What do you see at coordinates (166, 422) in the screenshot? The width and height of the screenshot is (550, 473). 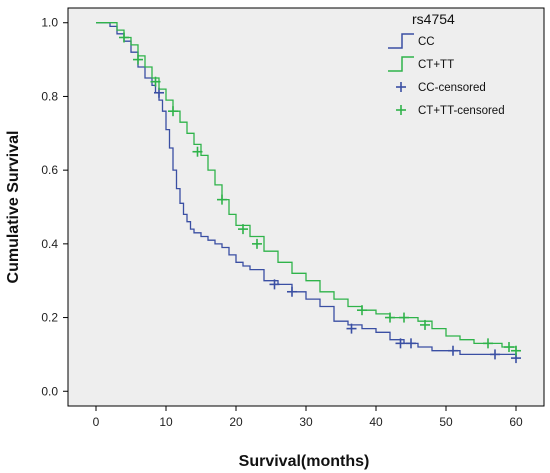 I see `x-tick-label: 10` at bounding box center [166, 422].